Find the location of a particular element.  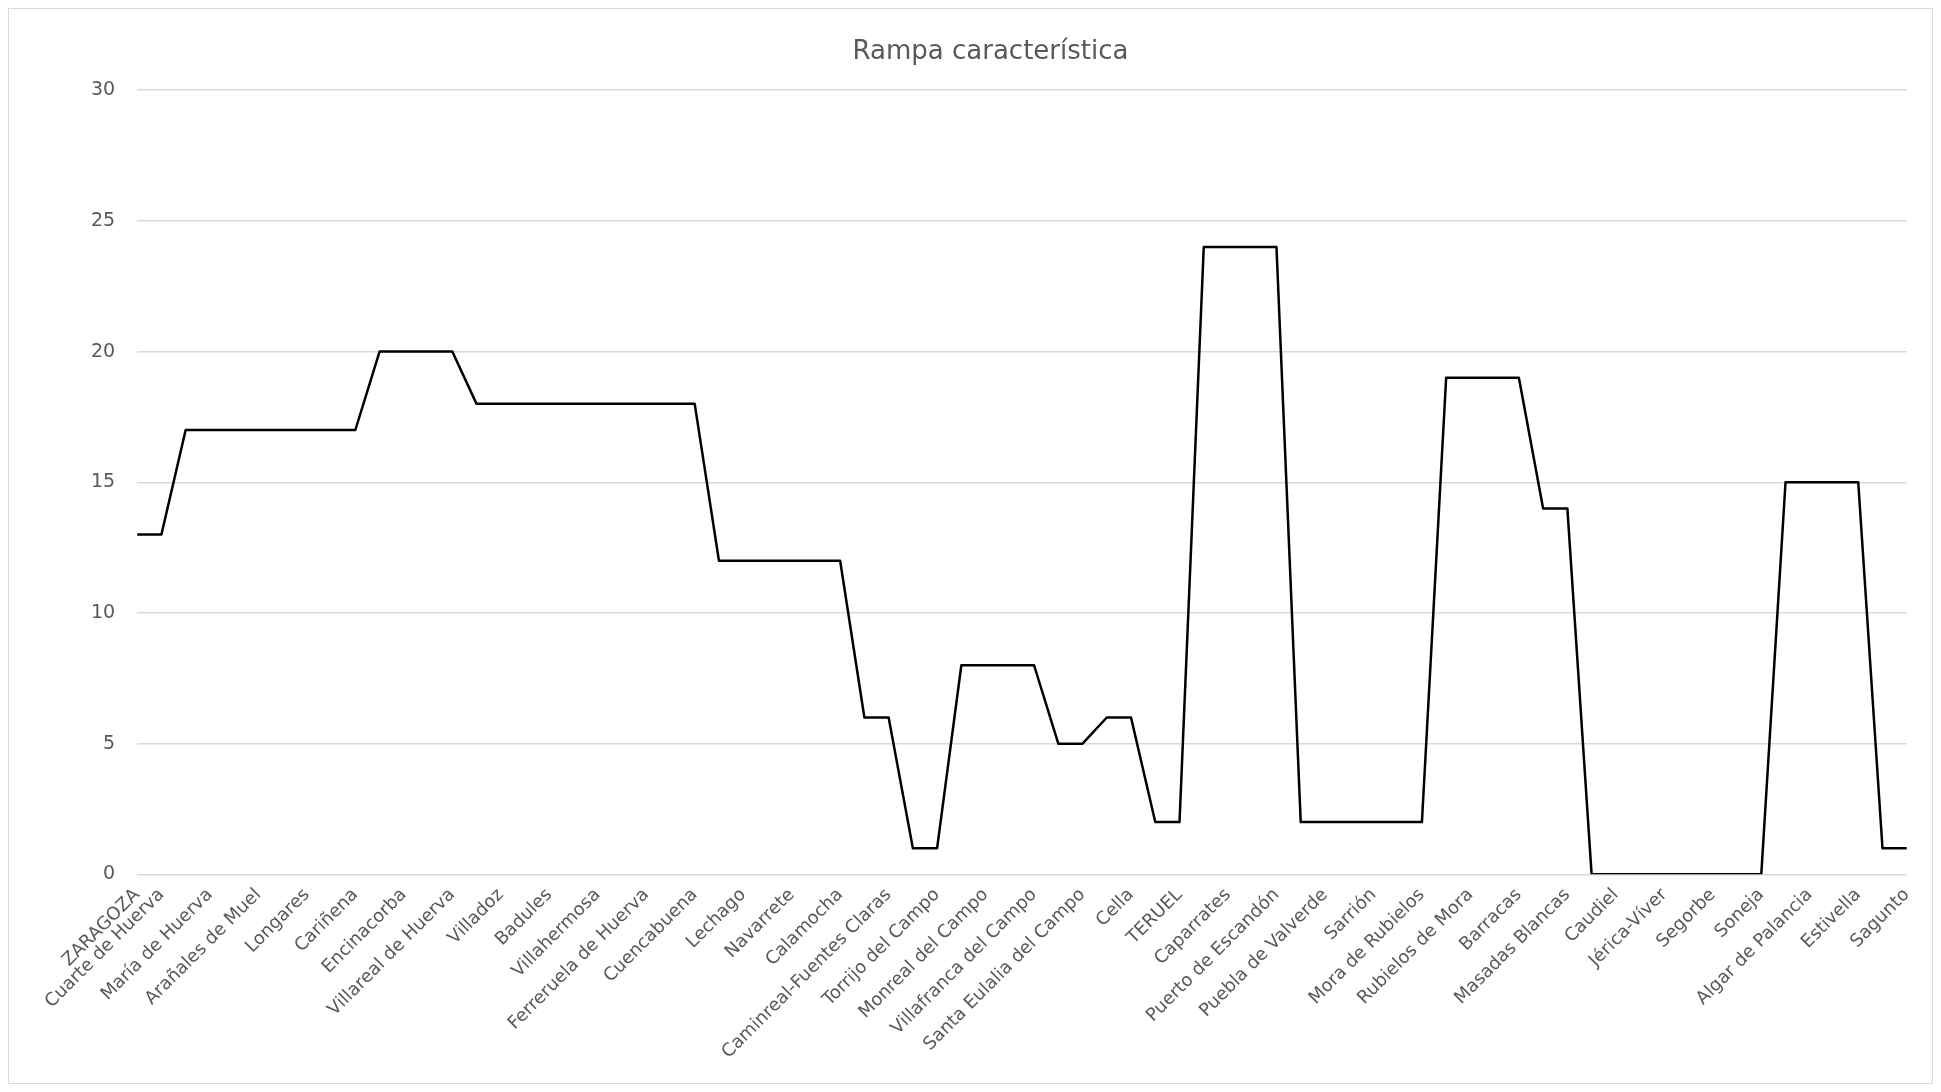

y-tick-label: 0 is located at coordinates (109, 872).